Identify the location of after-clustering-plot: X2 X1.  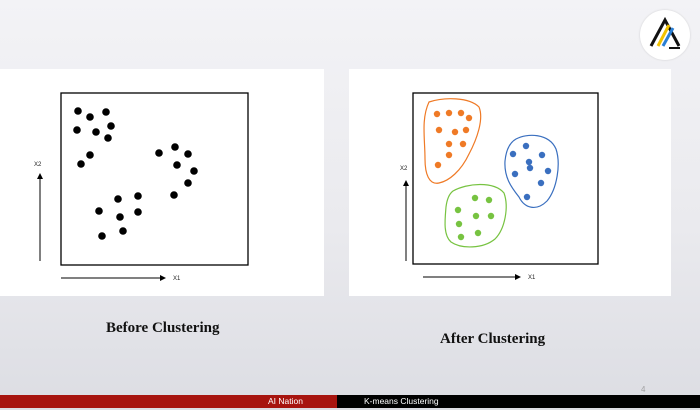
(499, 186).